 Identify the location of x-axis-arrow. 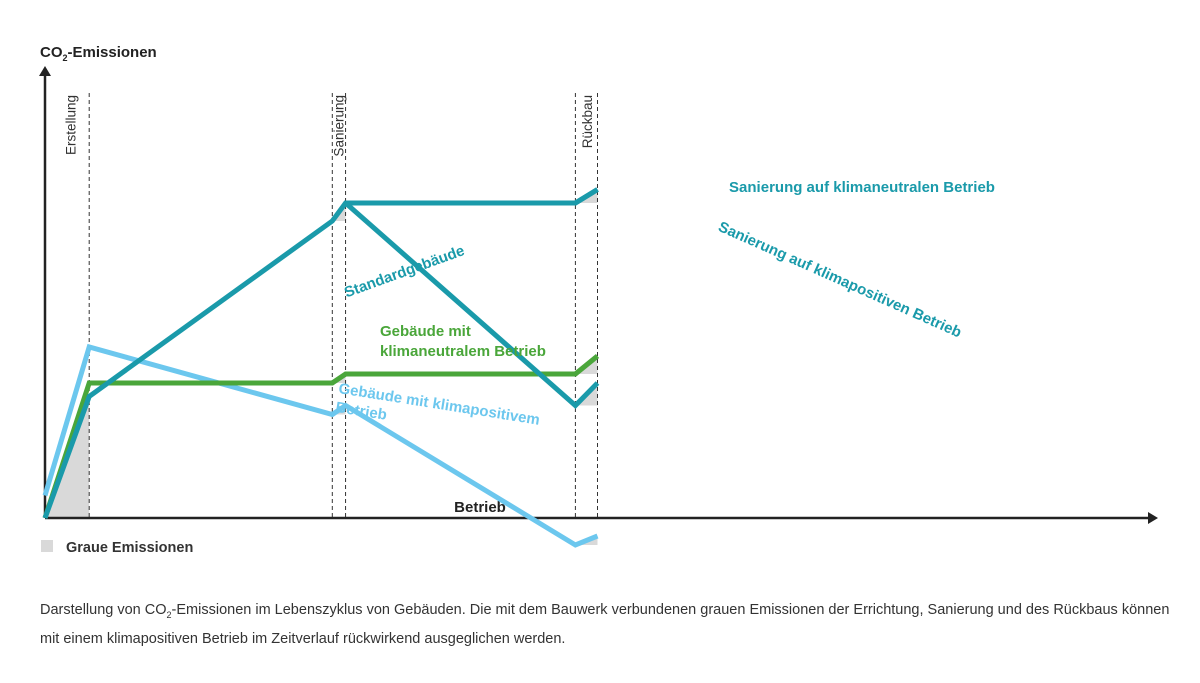
(1153, 518).